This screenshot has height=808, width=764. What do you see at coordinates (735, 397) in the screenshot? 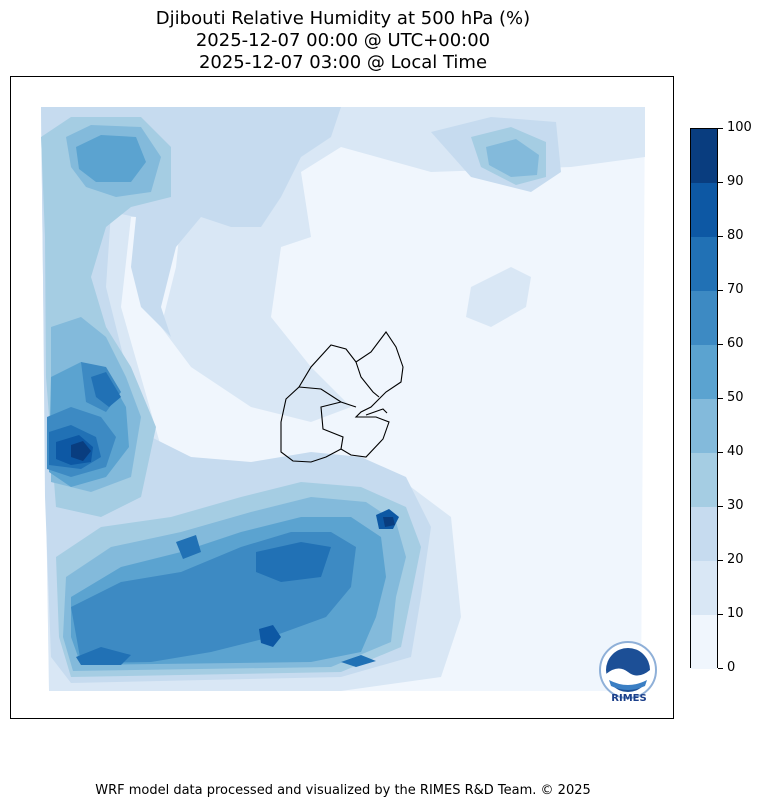
I see `colorbar-tick-label: 50` at bounding box center [735, 397].